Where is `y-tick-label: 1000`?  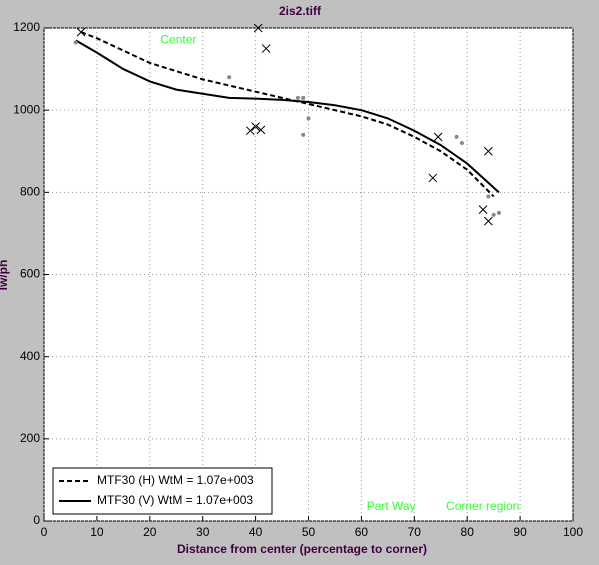 y-tick-label: 1000 is located at coordinates (26, 109).